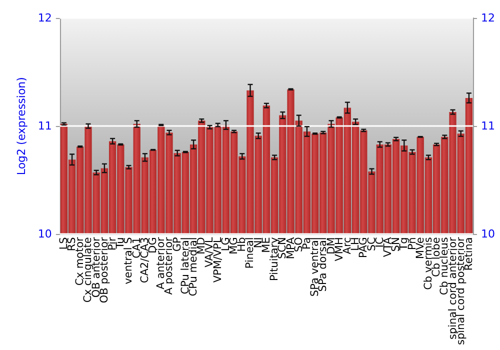 The height and width of the screenshot is (350, 500). I want to click on x-tick-label: OB posterior, so click(104, 270).